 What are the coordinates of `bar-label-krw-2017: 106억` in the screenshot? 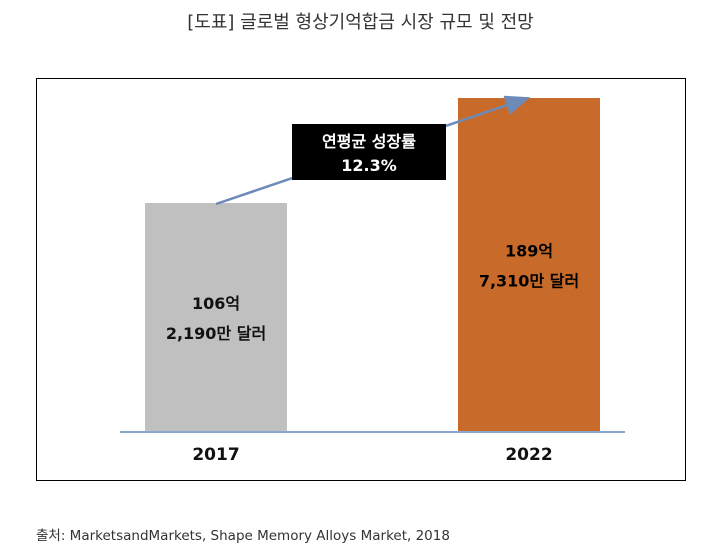 It's located at (216, 303).